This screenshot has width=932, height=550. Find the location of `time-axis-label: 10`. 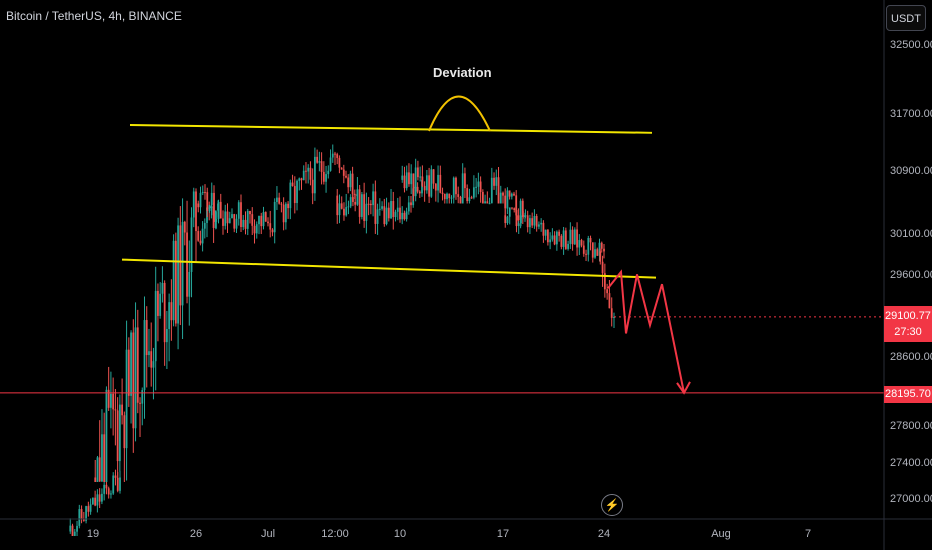

time-axis-label: 10 is located at coordinates (400, 534).